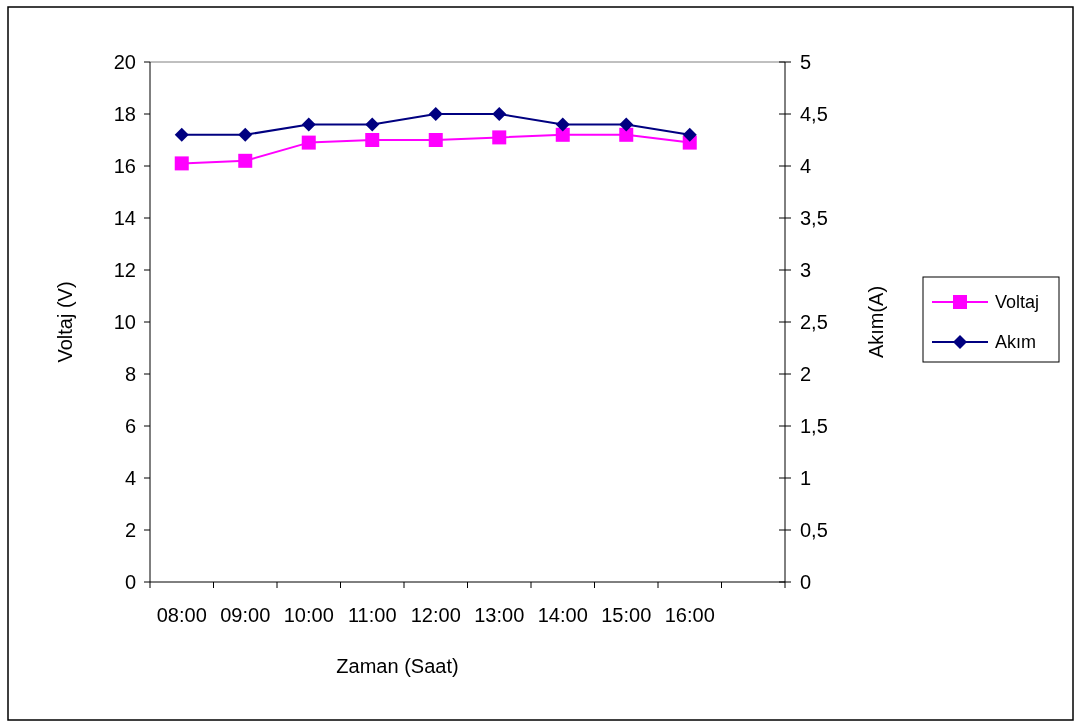  Describe the element at coordinates (806, 166) in the screenshot. I see `y2-tick-label: 4` at that location.